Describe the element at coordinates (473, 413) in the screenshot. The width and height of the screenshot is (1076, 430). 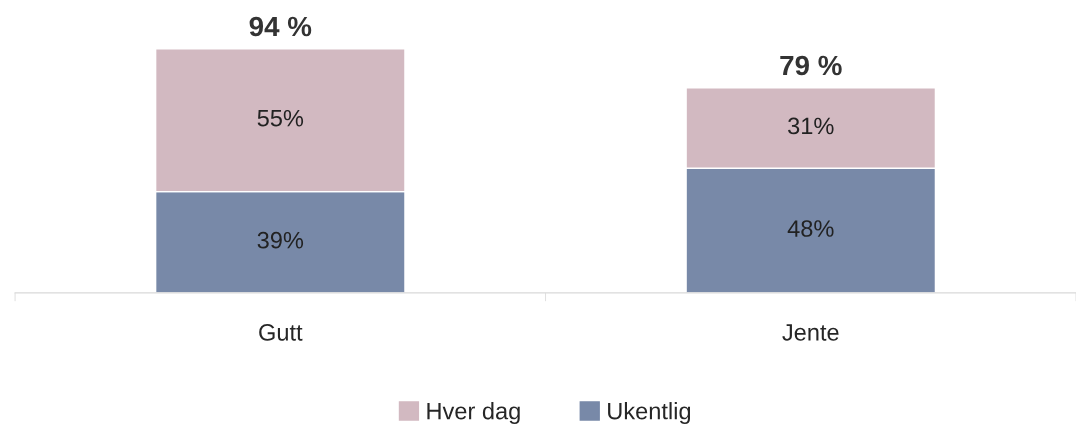
I see `legend-label: Hver dag` at that location.